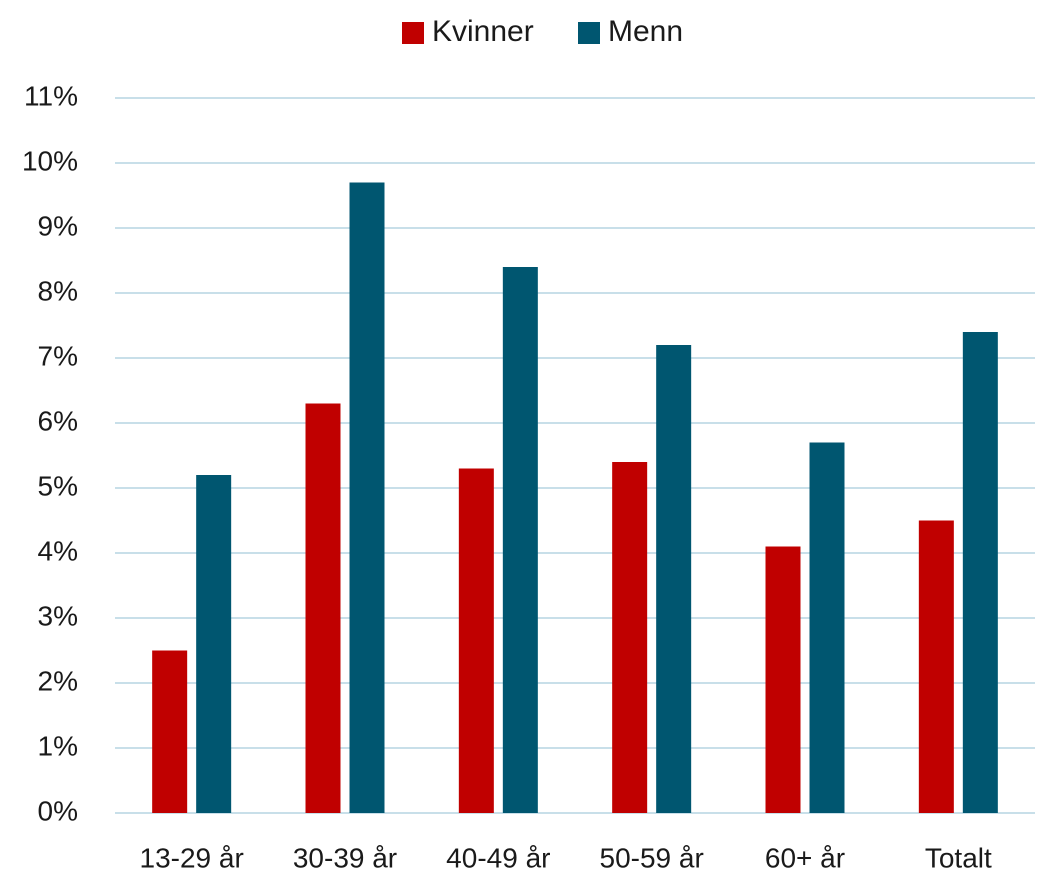 This screenshot has width=1048, height=876. What do you see at coordinates (345, 857) in the screenshot?
I see `x-tick-label: 30-39 år` at bounding box center [345, 857].